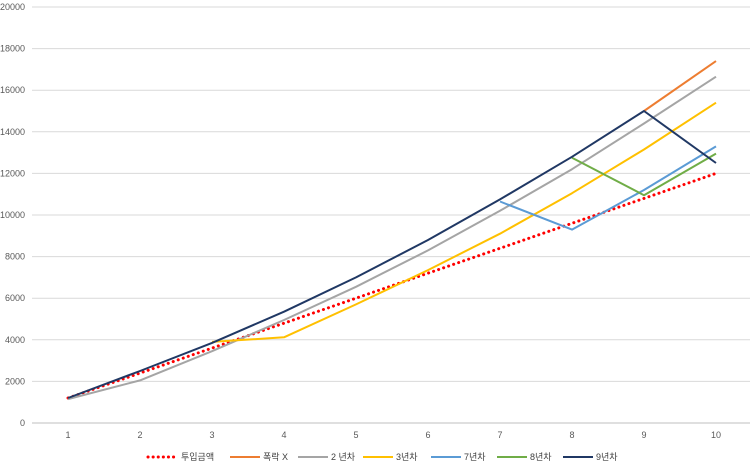 The image size is (750, 465). I want to click on y-tick-label: 16000, so click(12, 90).